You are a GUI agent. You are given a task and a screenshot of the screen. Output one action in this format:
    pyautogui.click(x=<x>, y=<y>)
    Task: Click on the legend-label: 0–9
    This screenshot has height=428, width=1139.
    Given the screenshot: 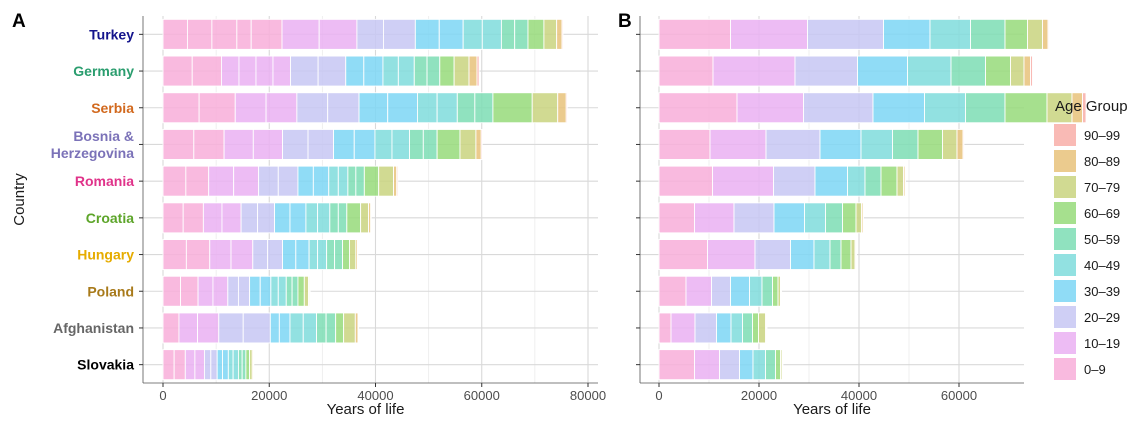 What is the action you would take?
    pyautogui.click(x=1095, y=369)
    